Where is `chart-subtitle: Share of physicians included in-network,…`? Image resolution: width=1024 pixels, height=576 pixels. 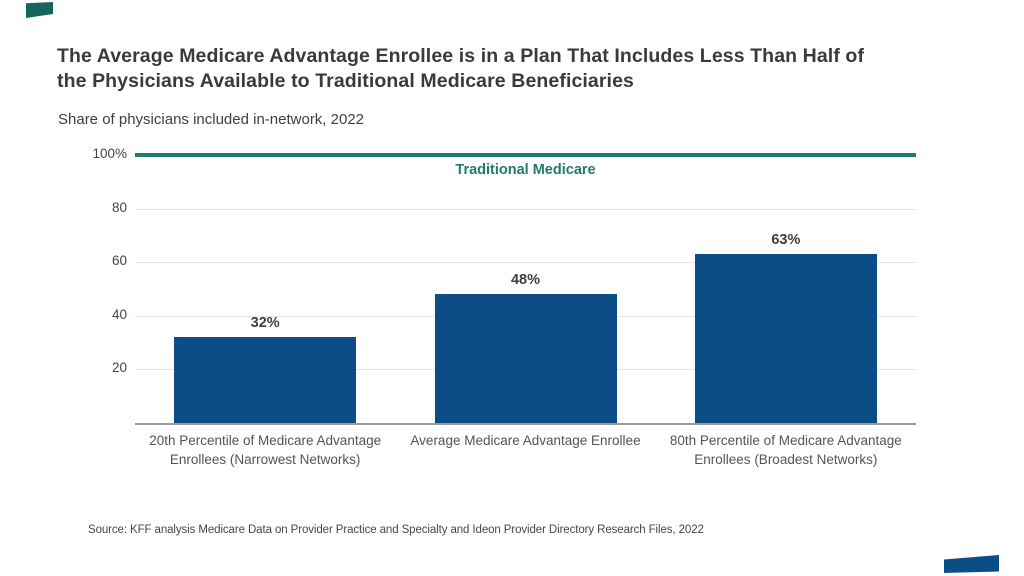
chart-subtitle: Share of physicians included in-network,… is located at coordinates (211, 119).